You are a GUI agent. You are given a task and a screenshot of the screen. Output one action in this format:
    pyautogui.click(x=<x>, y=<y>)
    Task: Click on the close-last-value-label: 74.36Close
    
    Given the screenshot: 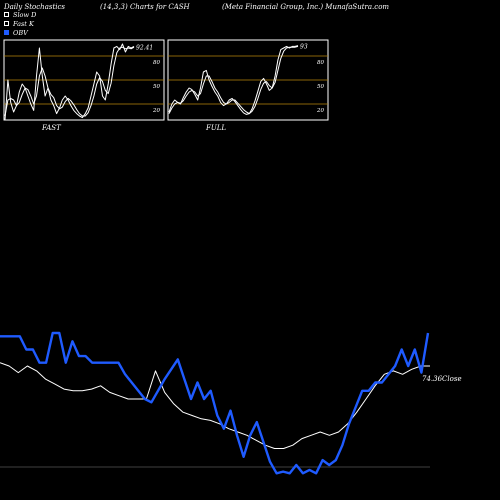 What is the action you would take?
    pyautogui.click(x=442, y=379)
    